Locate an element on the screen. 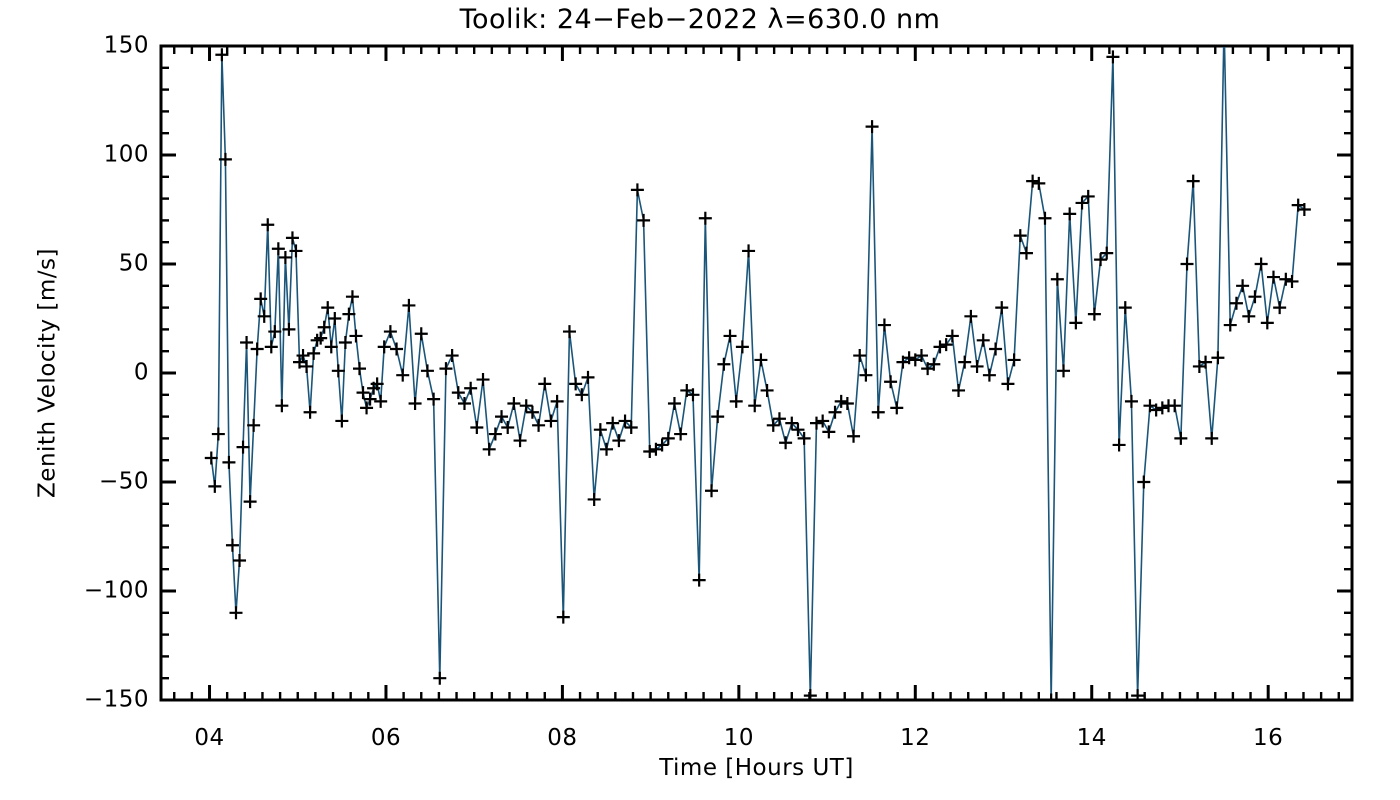 The image size is (1400, 800). y-tick-label: 100 is located at coordinates (126, 155).